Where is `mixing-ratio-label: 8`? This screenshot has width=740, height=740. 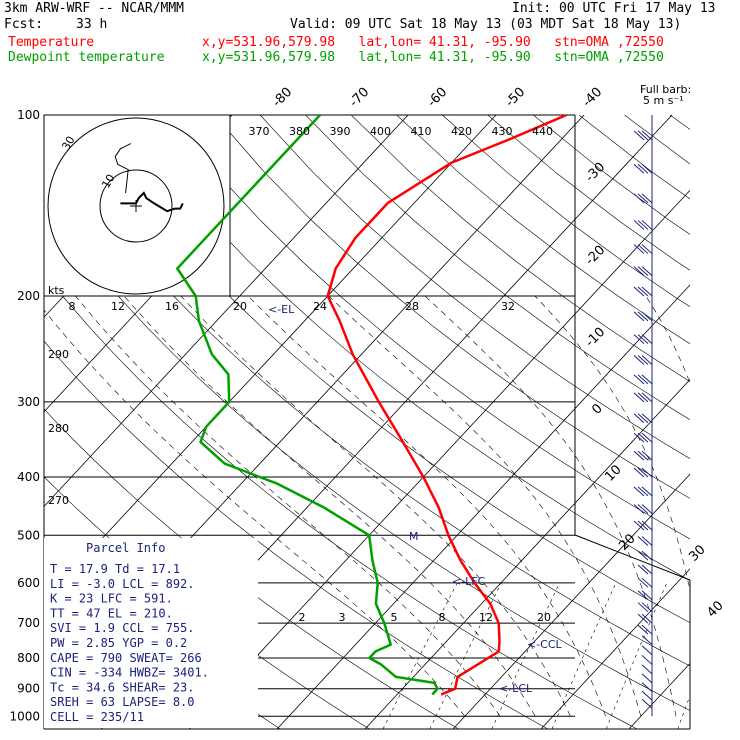
mixing-ratio-label: 8 is located at coordinates (442, 617).